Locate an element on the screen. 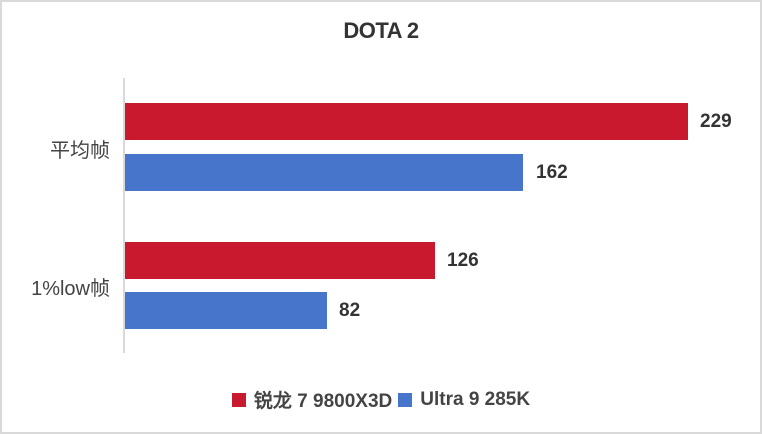  legend-item-285k: Ultra 9 285K is located at coordinates (464, 400).